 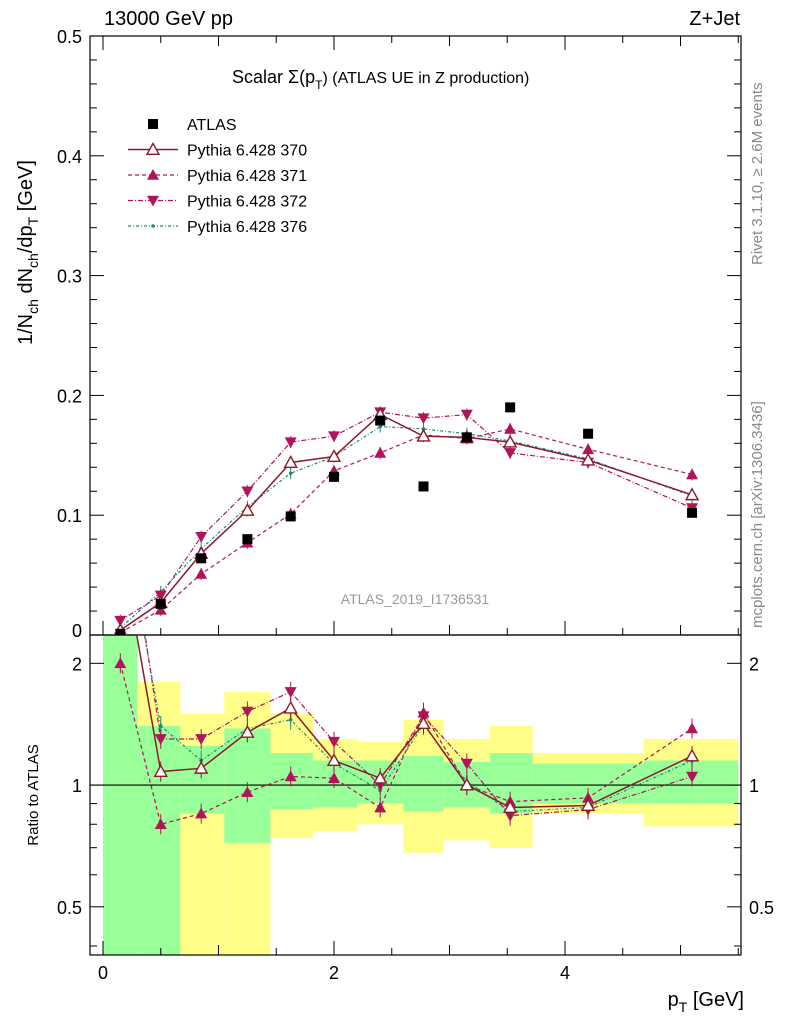 What do you see at coordinates (565, 973) in the screenshot?
I see `x-tick-label: 4` at bounding box center [565, 973].